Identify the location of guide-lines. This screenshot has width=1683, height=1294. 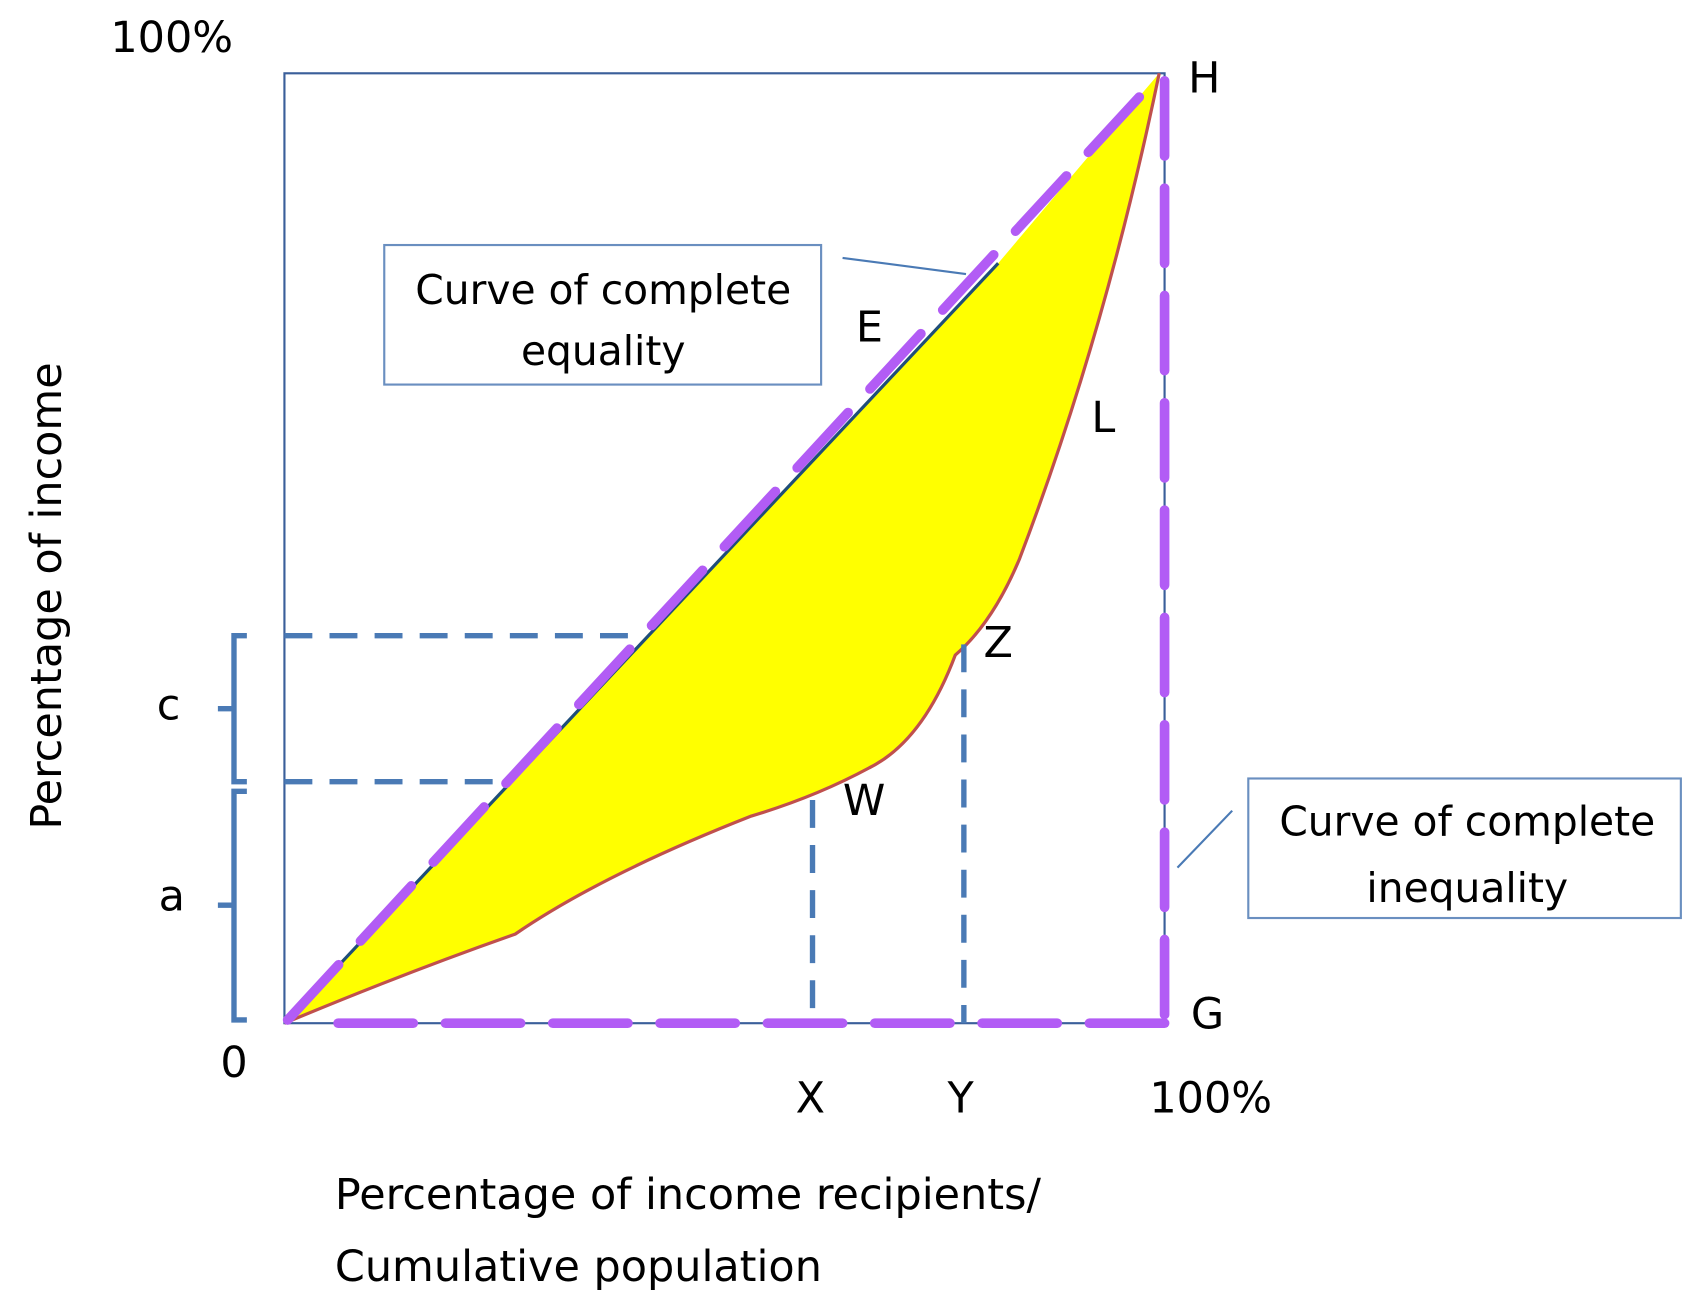
(625, 828).